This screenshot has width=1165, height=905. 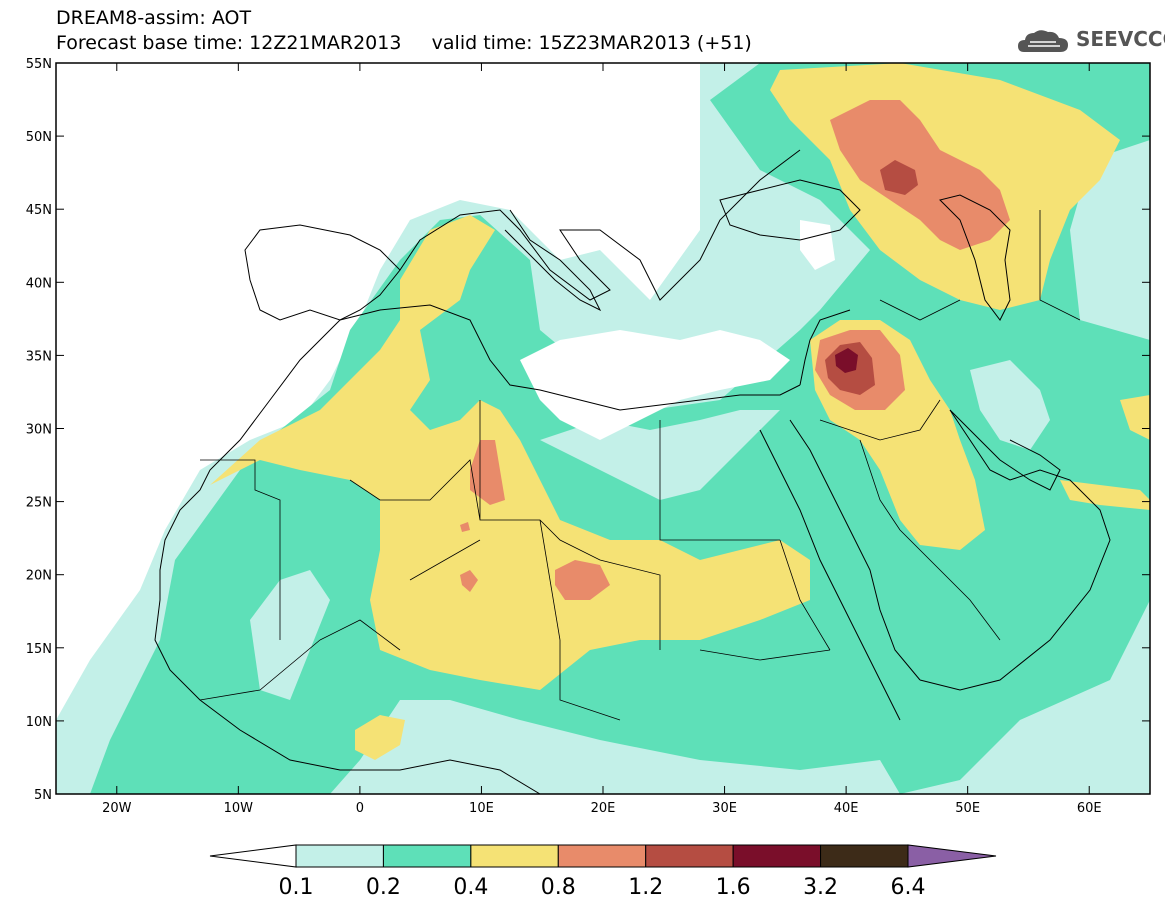 I want to click on lat-tick-label: 45N, so click(x=39, y=210).